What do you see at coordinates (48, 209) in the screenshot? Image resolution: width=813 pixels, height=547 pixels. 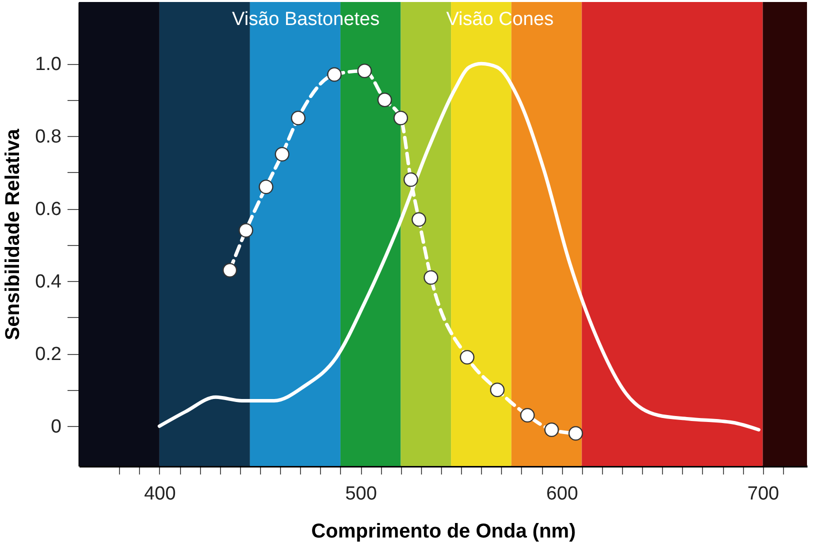 I see `y-tick-label: 0.6` at bounding box center [48, 209].